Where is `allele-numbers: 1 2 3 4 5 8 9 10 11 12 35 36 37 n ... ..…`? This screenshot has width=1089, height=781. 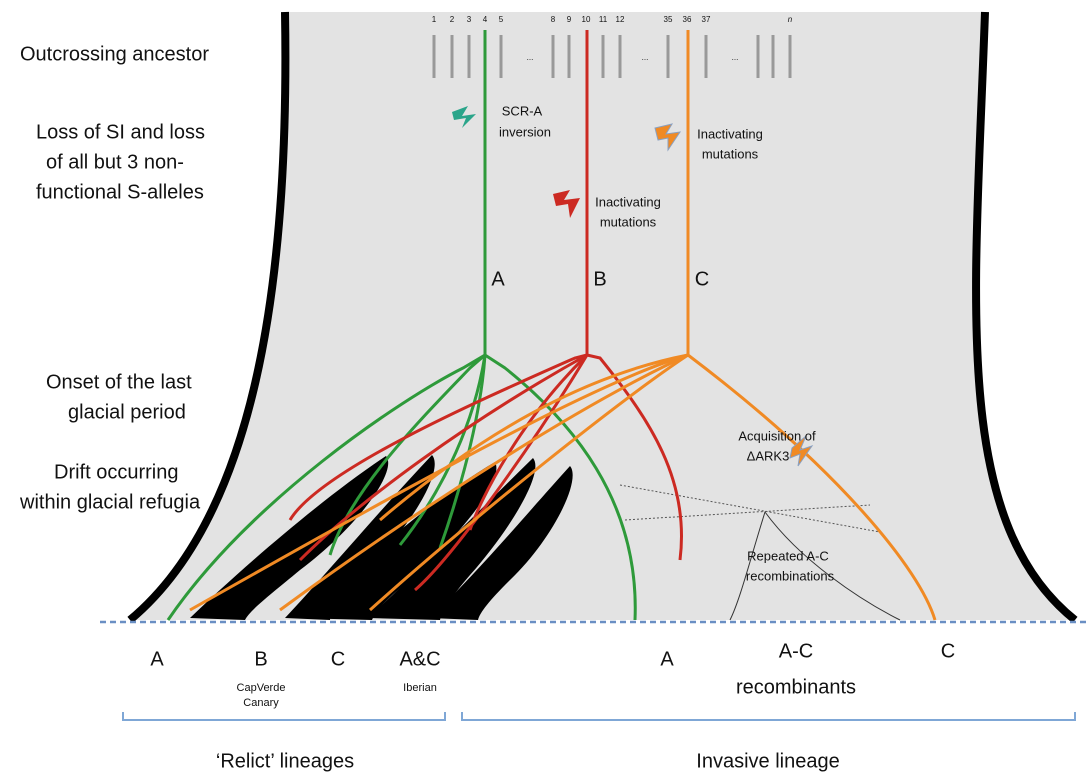
allele-numbers: 1 2 3 4 5 8 9 10 11 12 35 36 37 n ... ..… is located at coordinates (612, 38).